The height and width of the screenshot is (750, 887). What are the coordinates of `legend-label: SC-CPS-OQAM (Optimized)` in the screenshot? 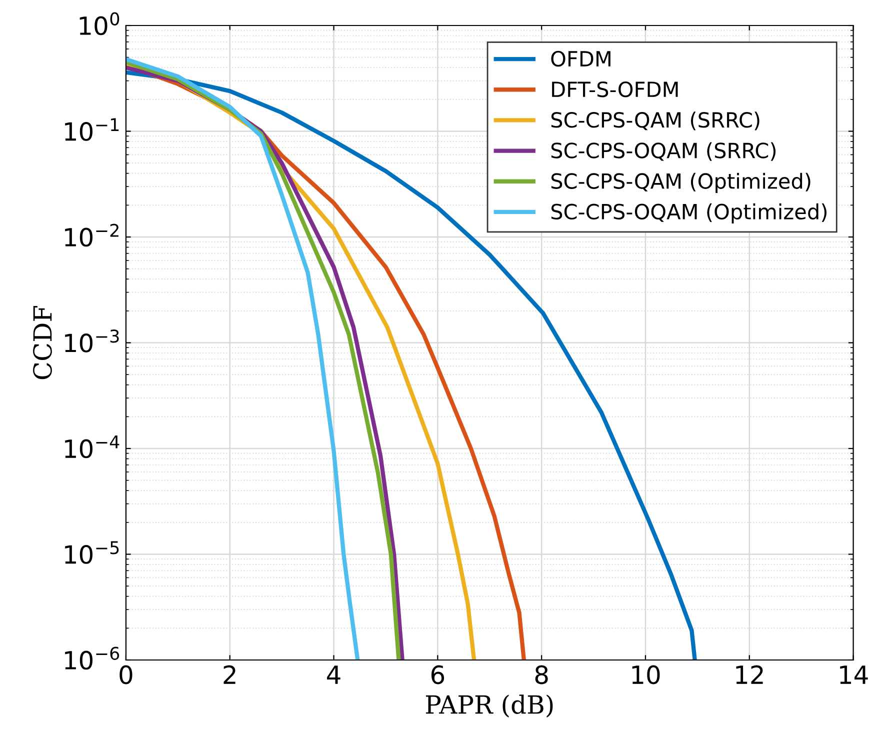 It's located at (688, 213).